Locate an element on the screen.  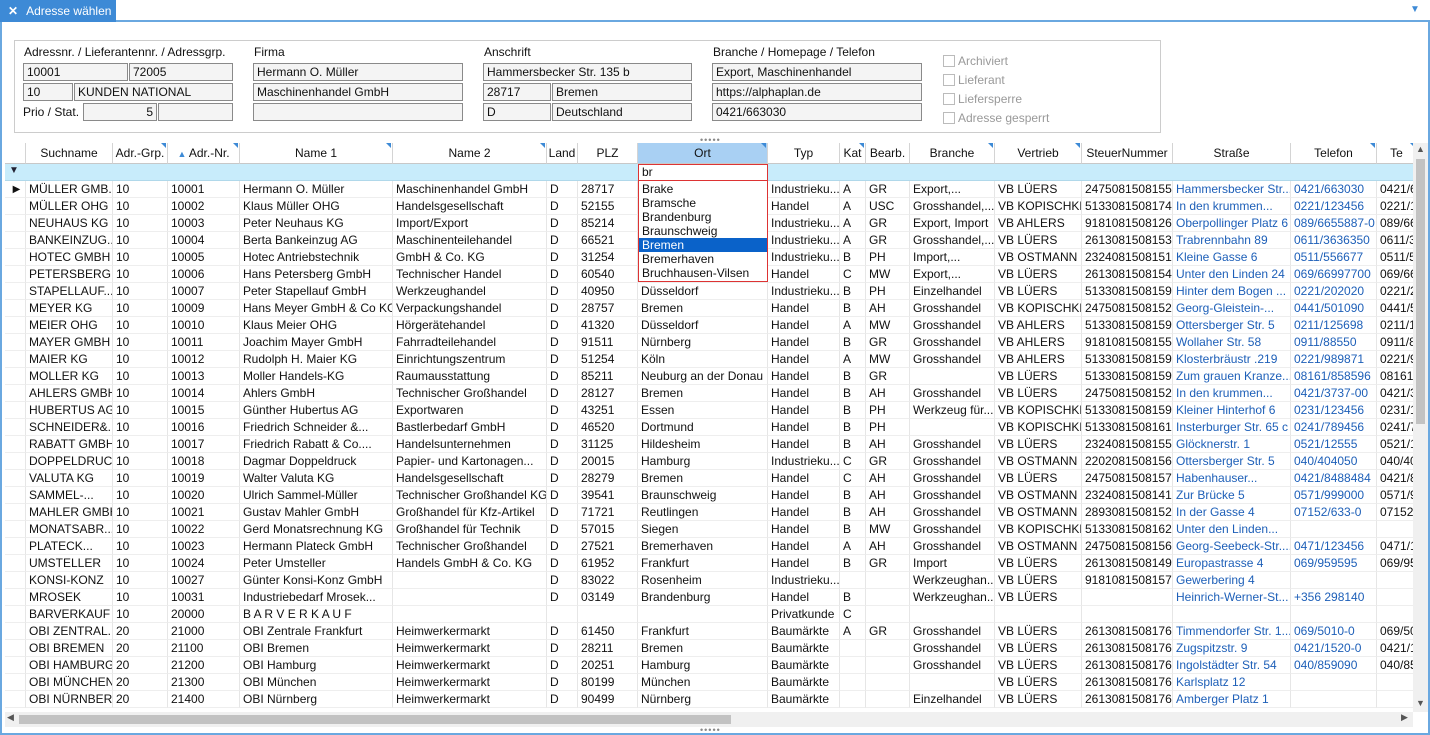
cell: 089/66 is located at coordinates (1395, 223).